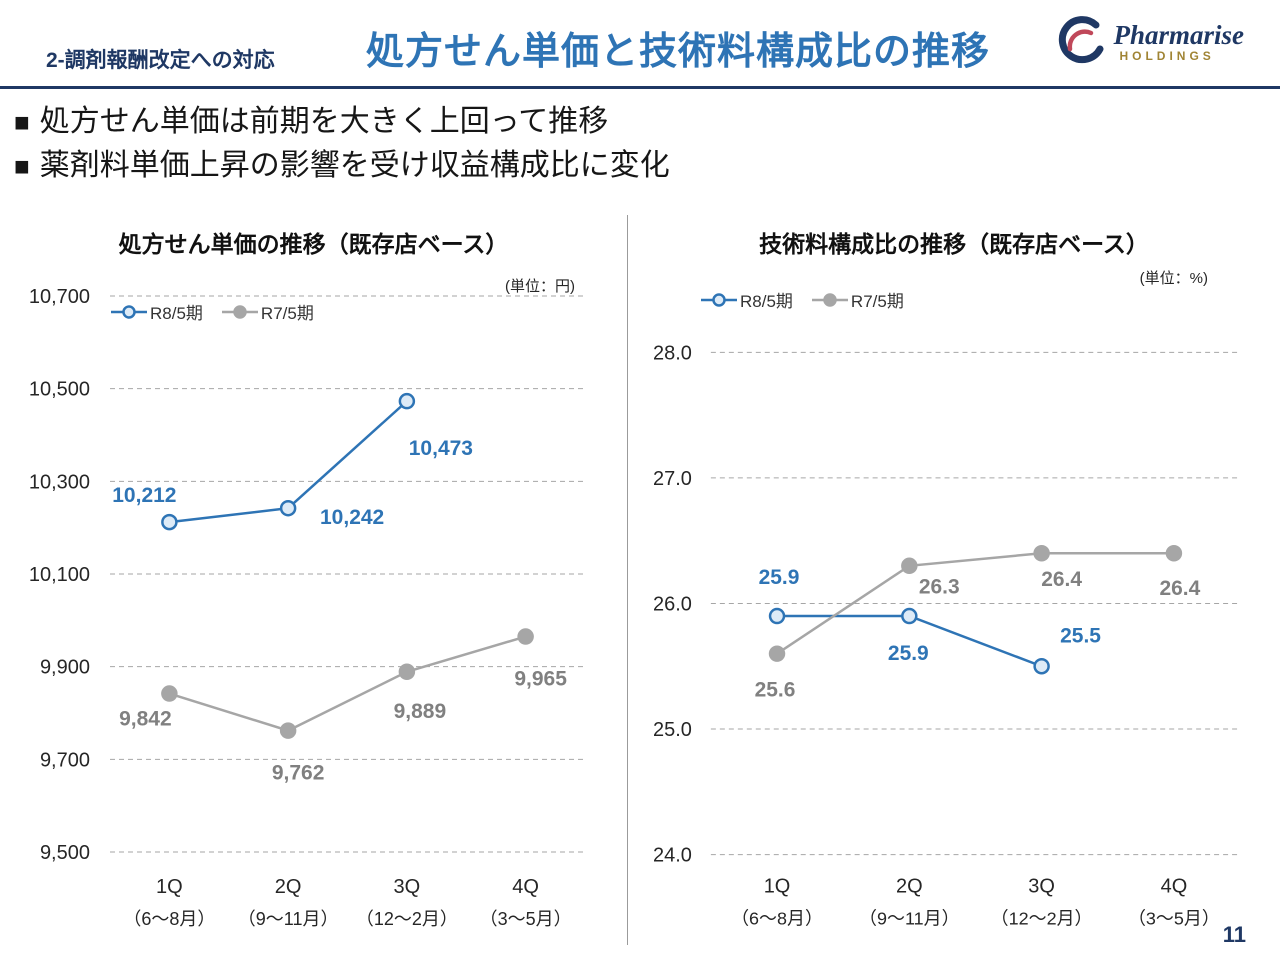 The image size is (1280, 960). I want to click on bullet-text: 処方せん単価は前期を大きく上回って推移, so click(324, 121).